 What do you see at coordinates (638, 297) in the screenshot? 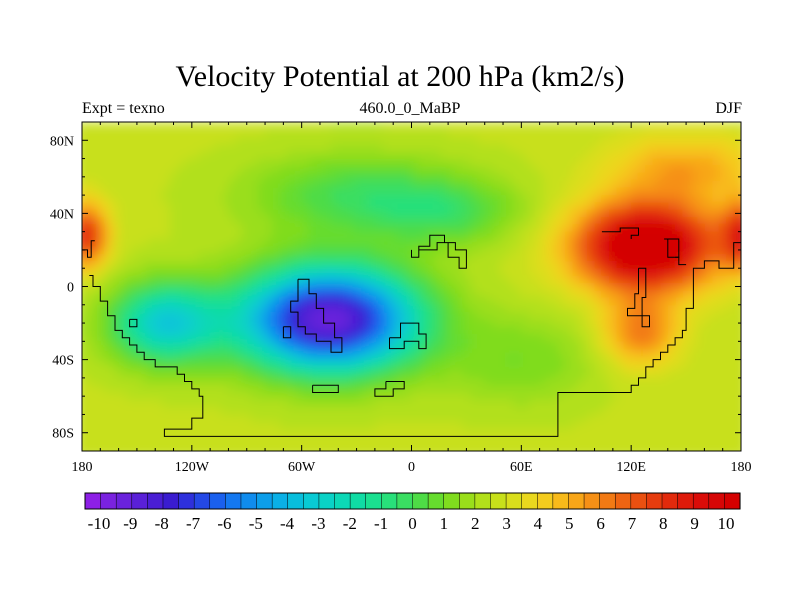
I see `coastline` at bounding box center [638, 297].